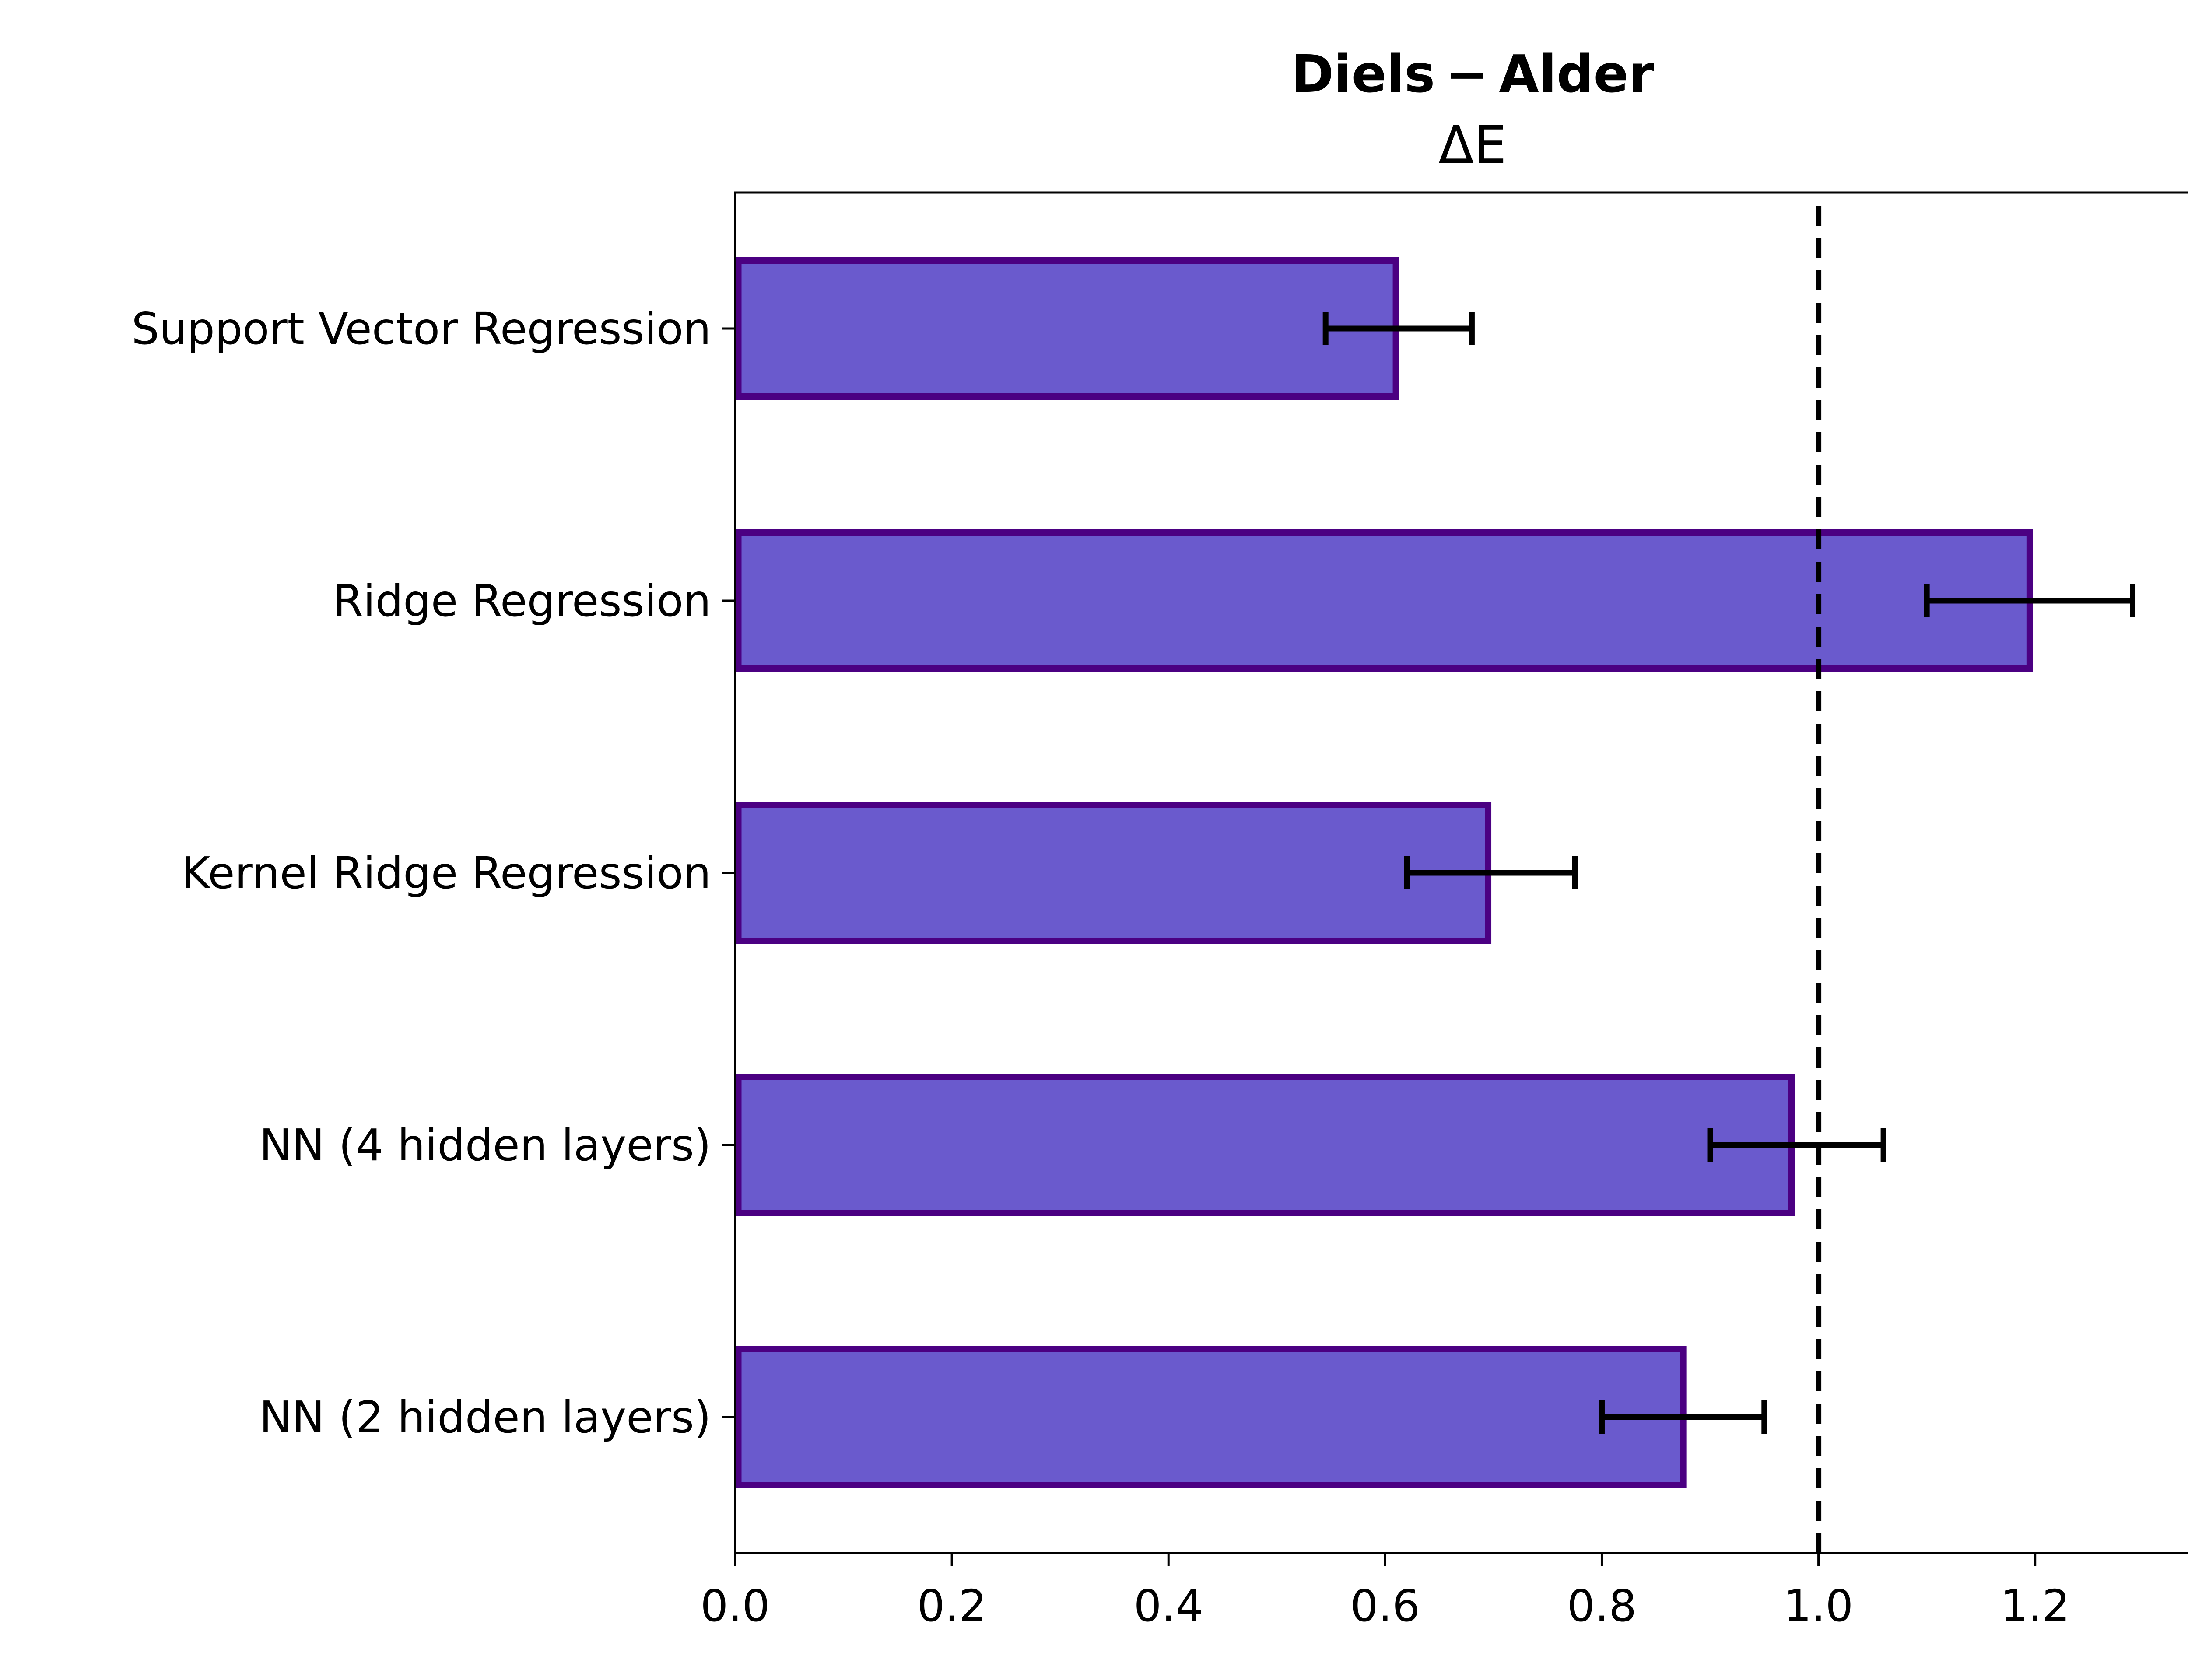  What do you see at coordinates (952, 1605) in the screenshot?
I see `x-tick-label-1: 0.2` at bounding box center [952, 1605].